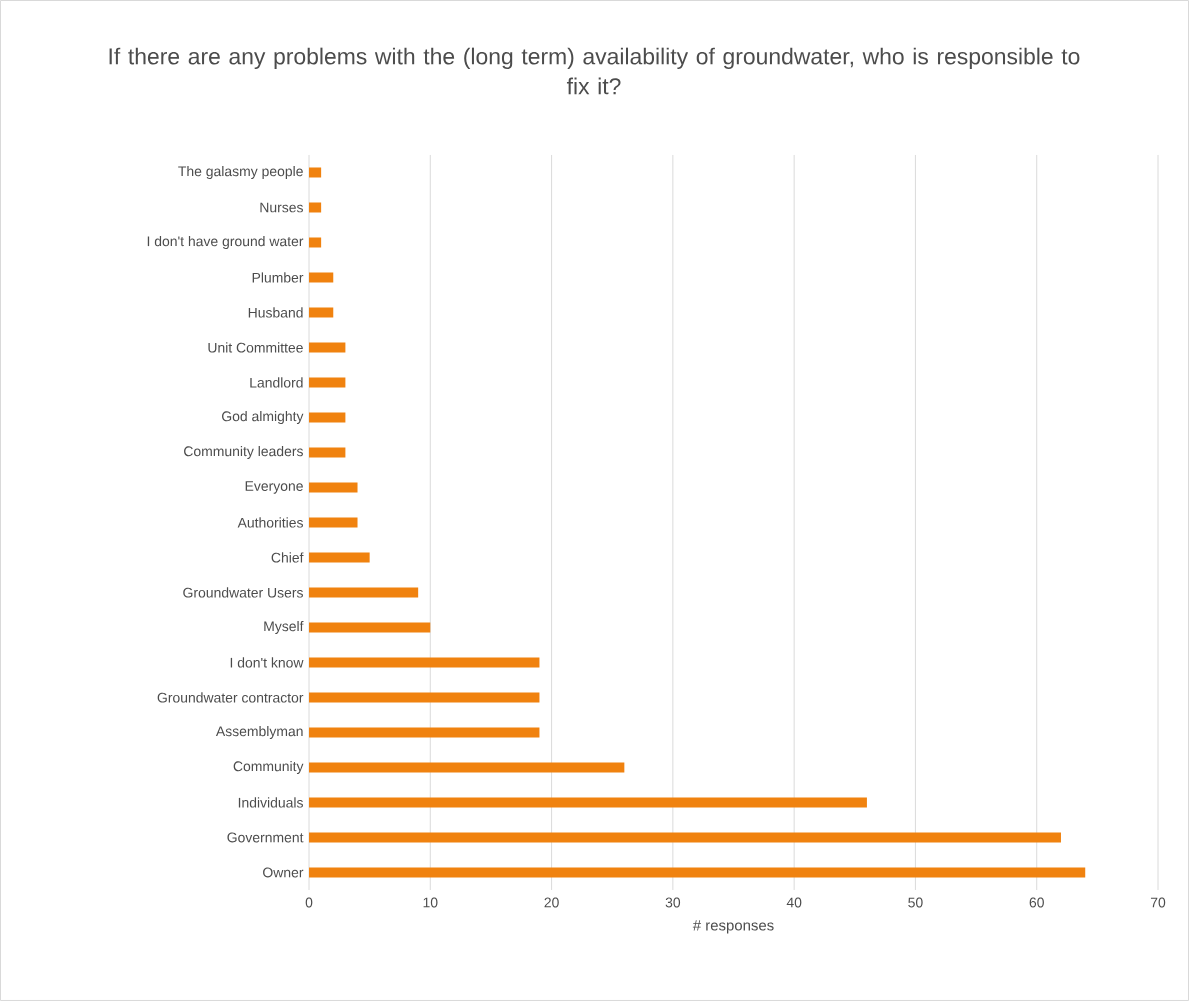 This screenshot has height=1001, width=1189. I want to click on y-tick-label: I don't know, so click(267, 662).